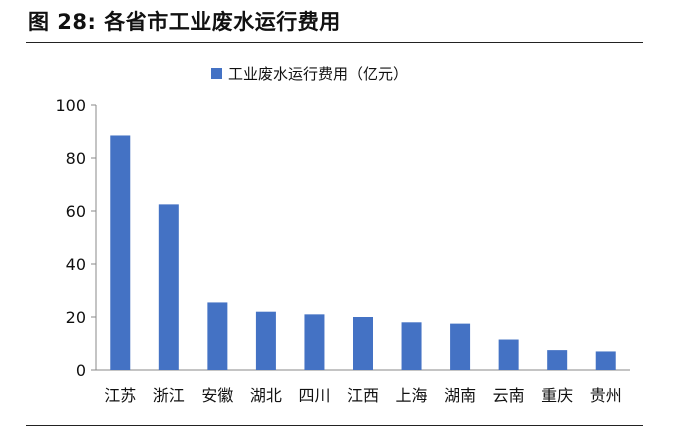 This screenshot has height=435, width=673. I want to click on figure-title: 图 28: 各省市工业废水运行费用, so click(184, 22).